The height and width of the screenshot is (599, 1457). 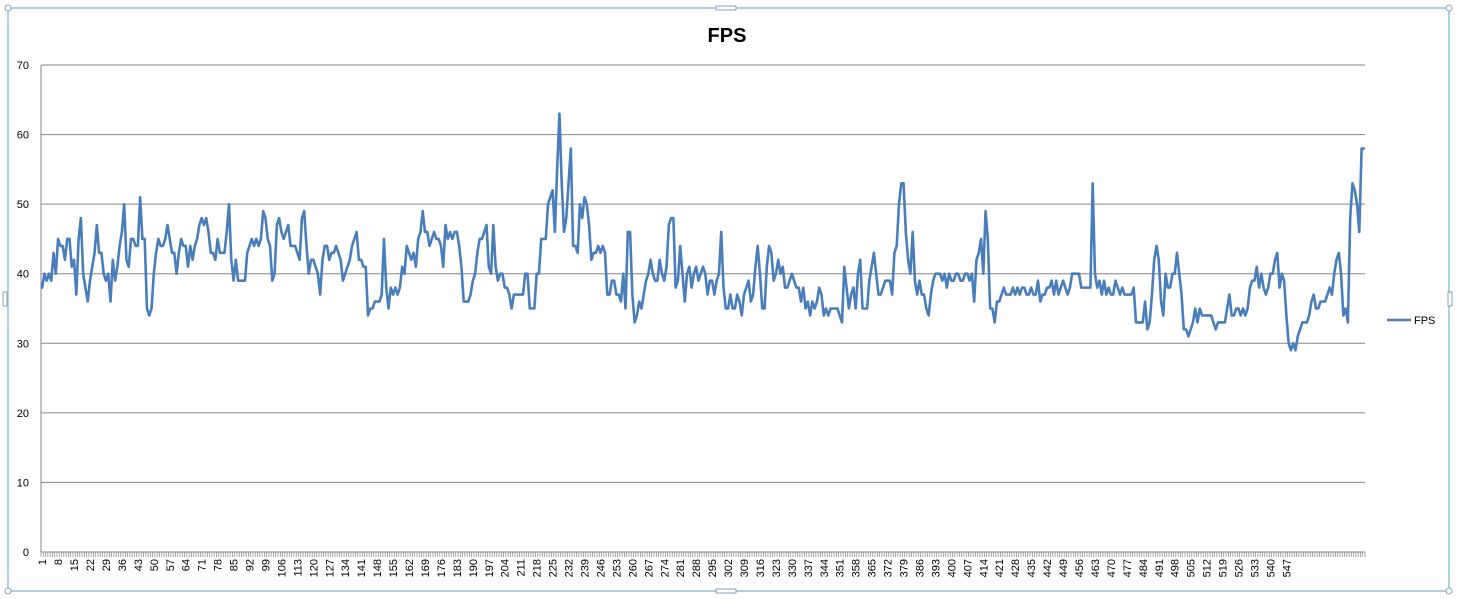 What do you see at coordinates (727, 36) in the screenshot?
I see `chart-title: FPS` at bounding box center [727, 36].